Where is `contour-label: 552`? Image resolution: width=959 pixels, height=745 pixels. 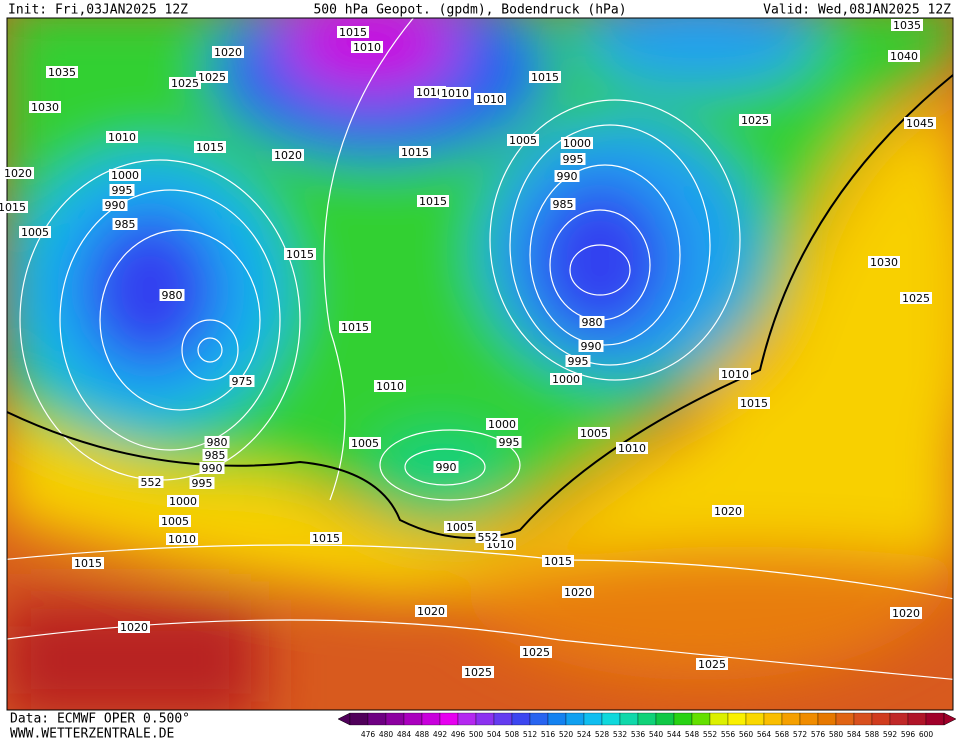
contour-label: 552 is located at coordinates (151, 482).